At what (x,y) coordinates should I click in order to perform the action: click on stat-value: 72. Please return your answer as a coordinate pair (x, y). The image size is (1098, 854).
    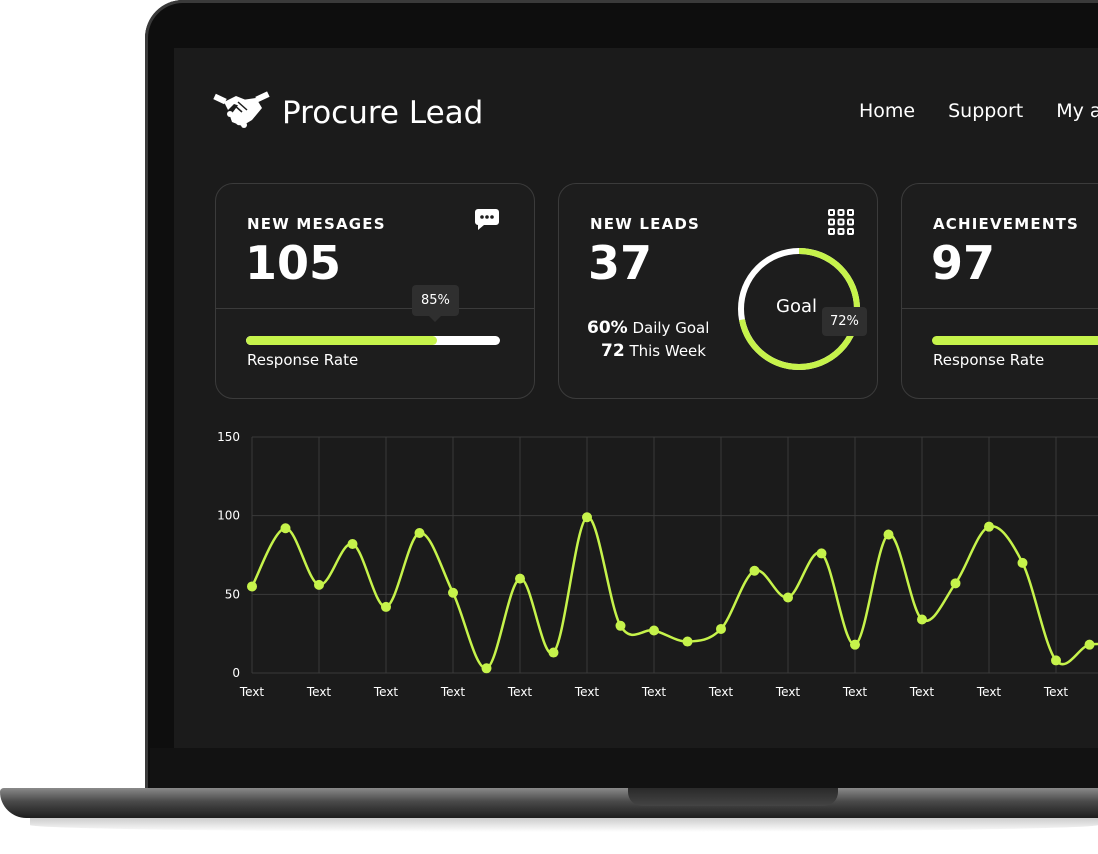
    Looking at the image, I should click on (613, 351).